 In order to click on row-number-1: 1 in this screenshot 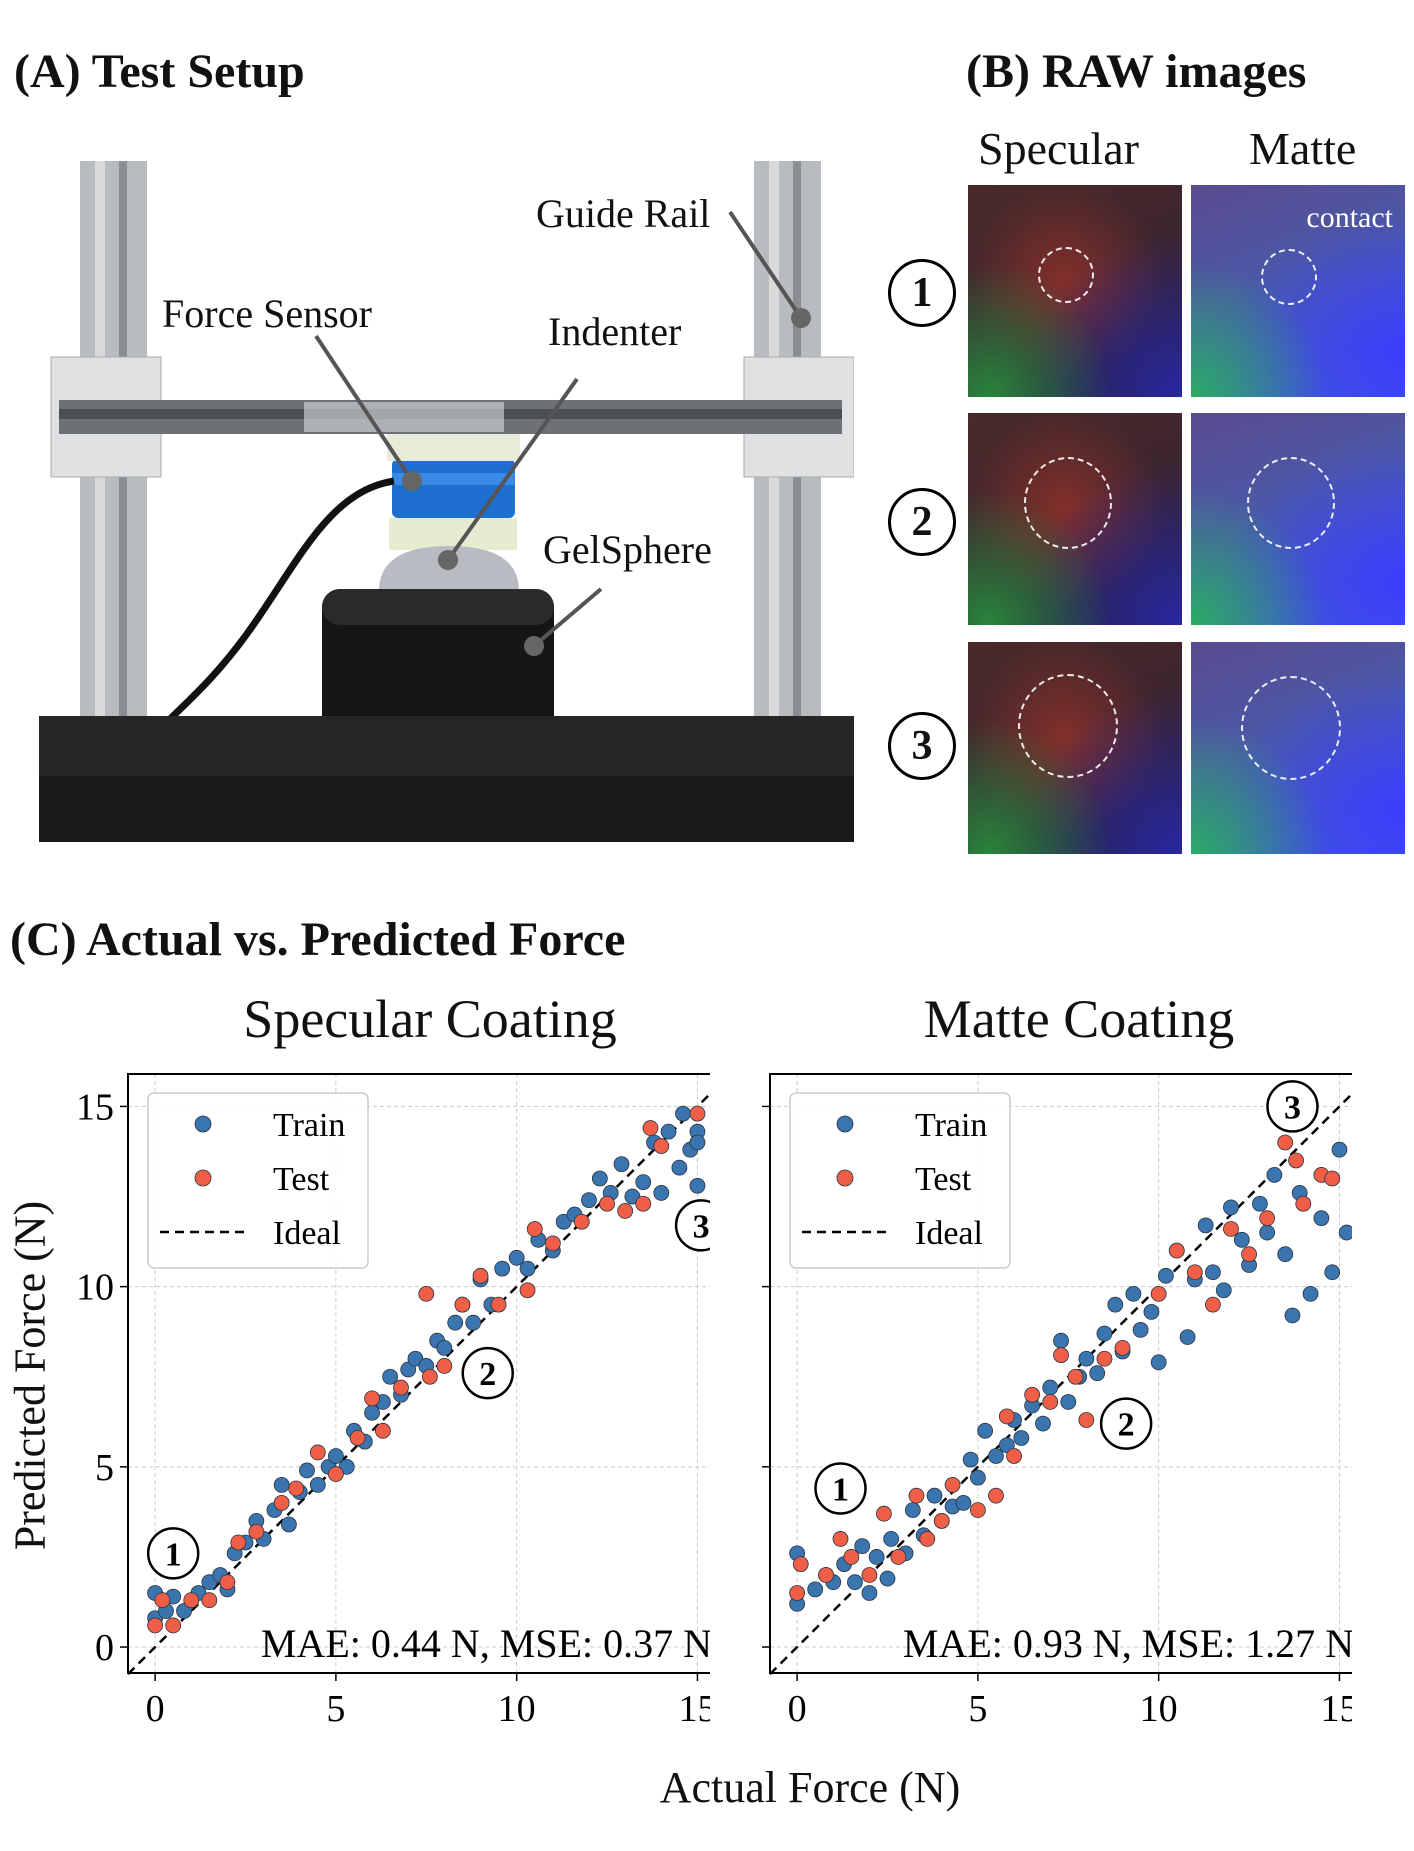, I will do `click(922, 293)`.